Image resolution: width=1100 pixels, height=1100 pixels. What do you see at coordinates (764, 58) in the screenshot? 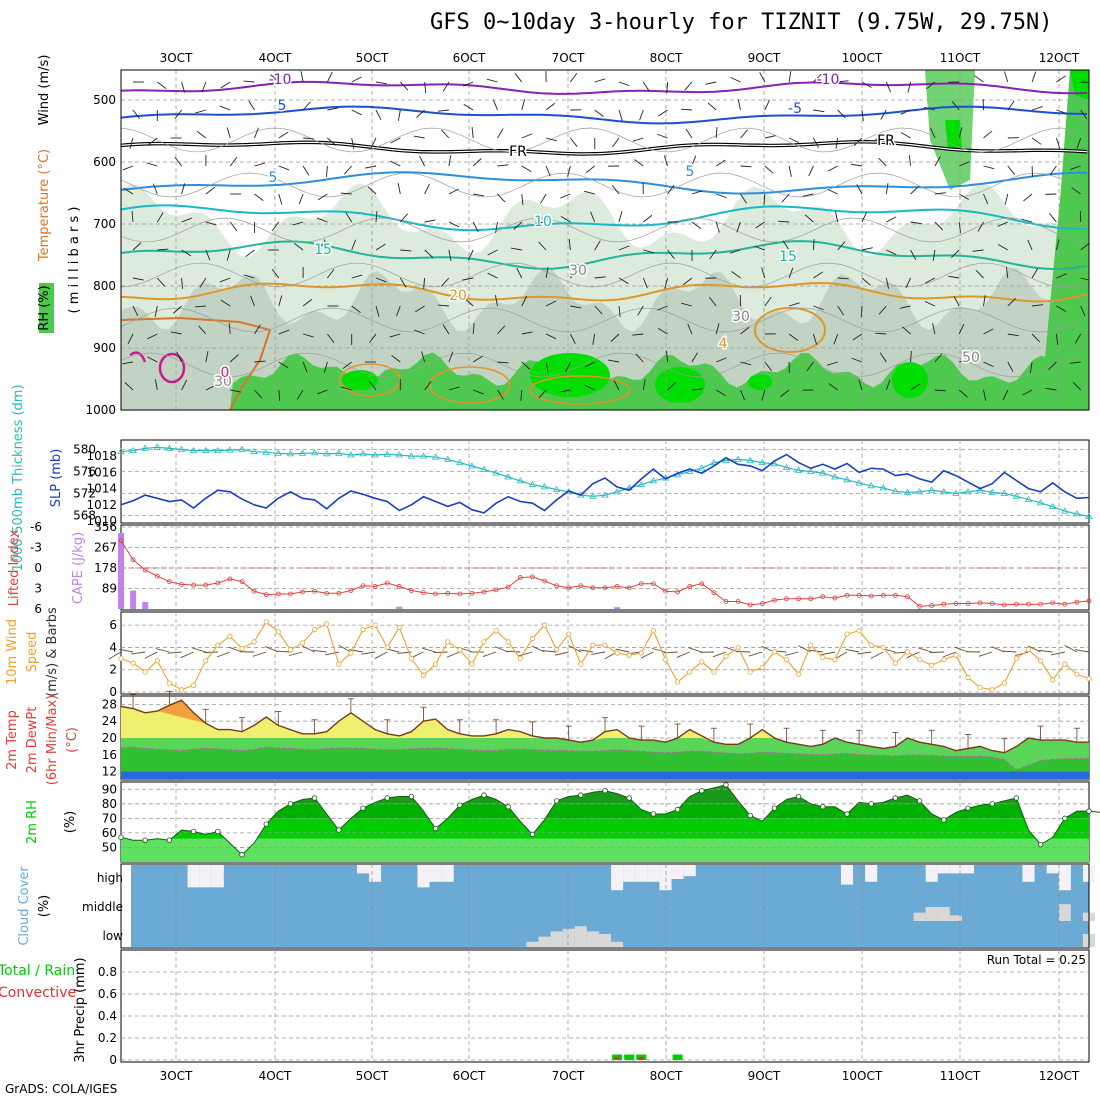
I see `date-label-top: 9OCT` at bounding box center [764, 58].